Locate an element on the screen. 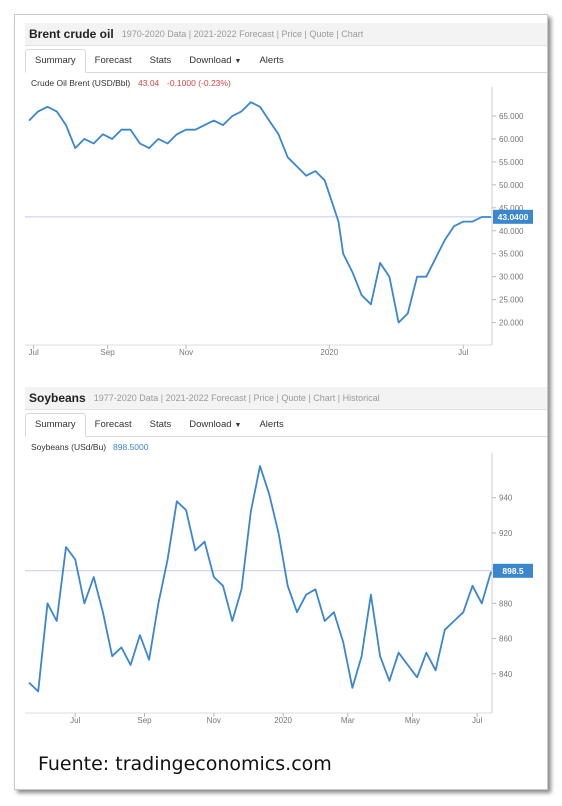 The height and width of the screenshot is (806, 562). soybeans-last-value: 898.5000 is located at coordinates (131, 447).